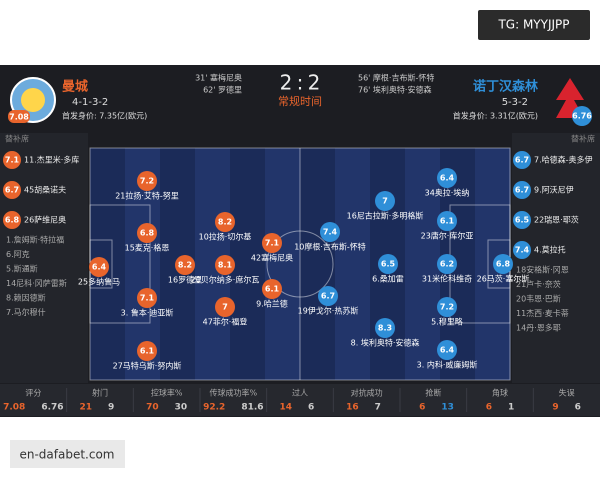 The height and width of the screenshot is (480, 600). I want to click on home-goal: 31' 塞梅尼奥, so click(218, 78).